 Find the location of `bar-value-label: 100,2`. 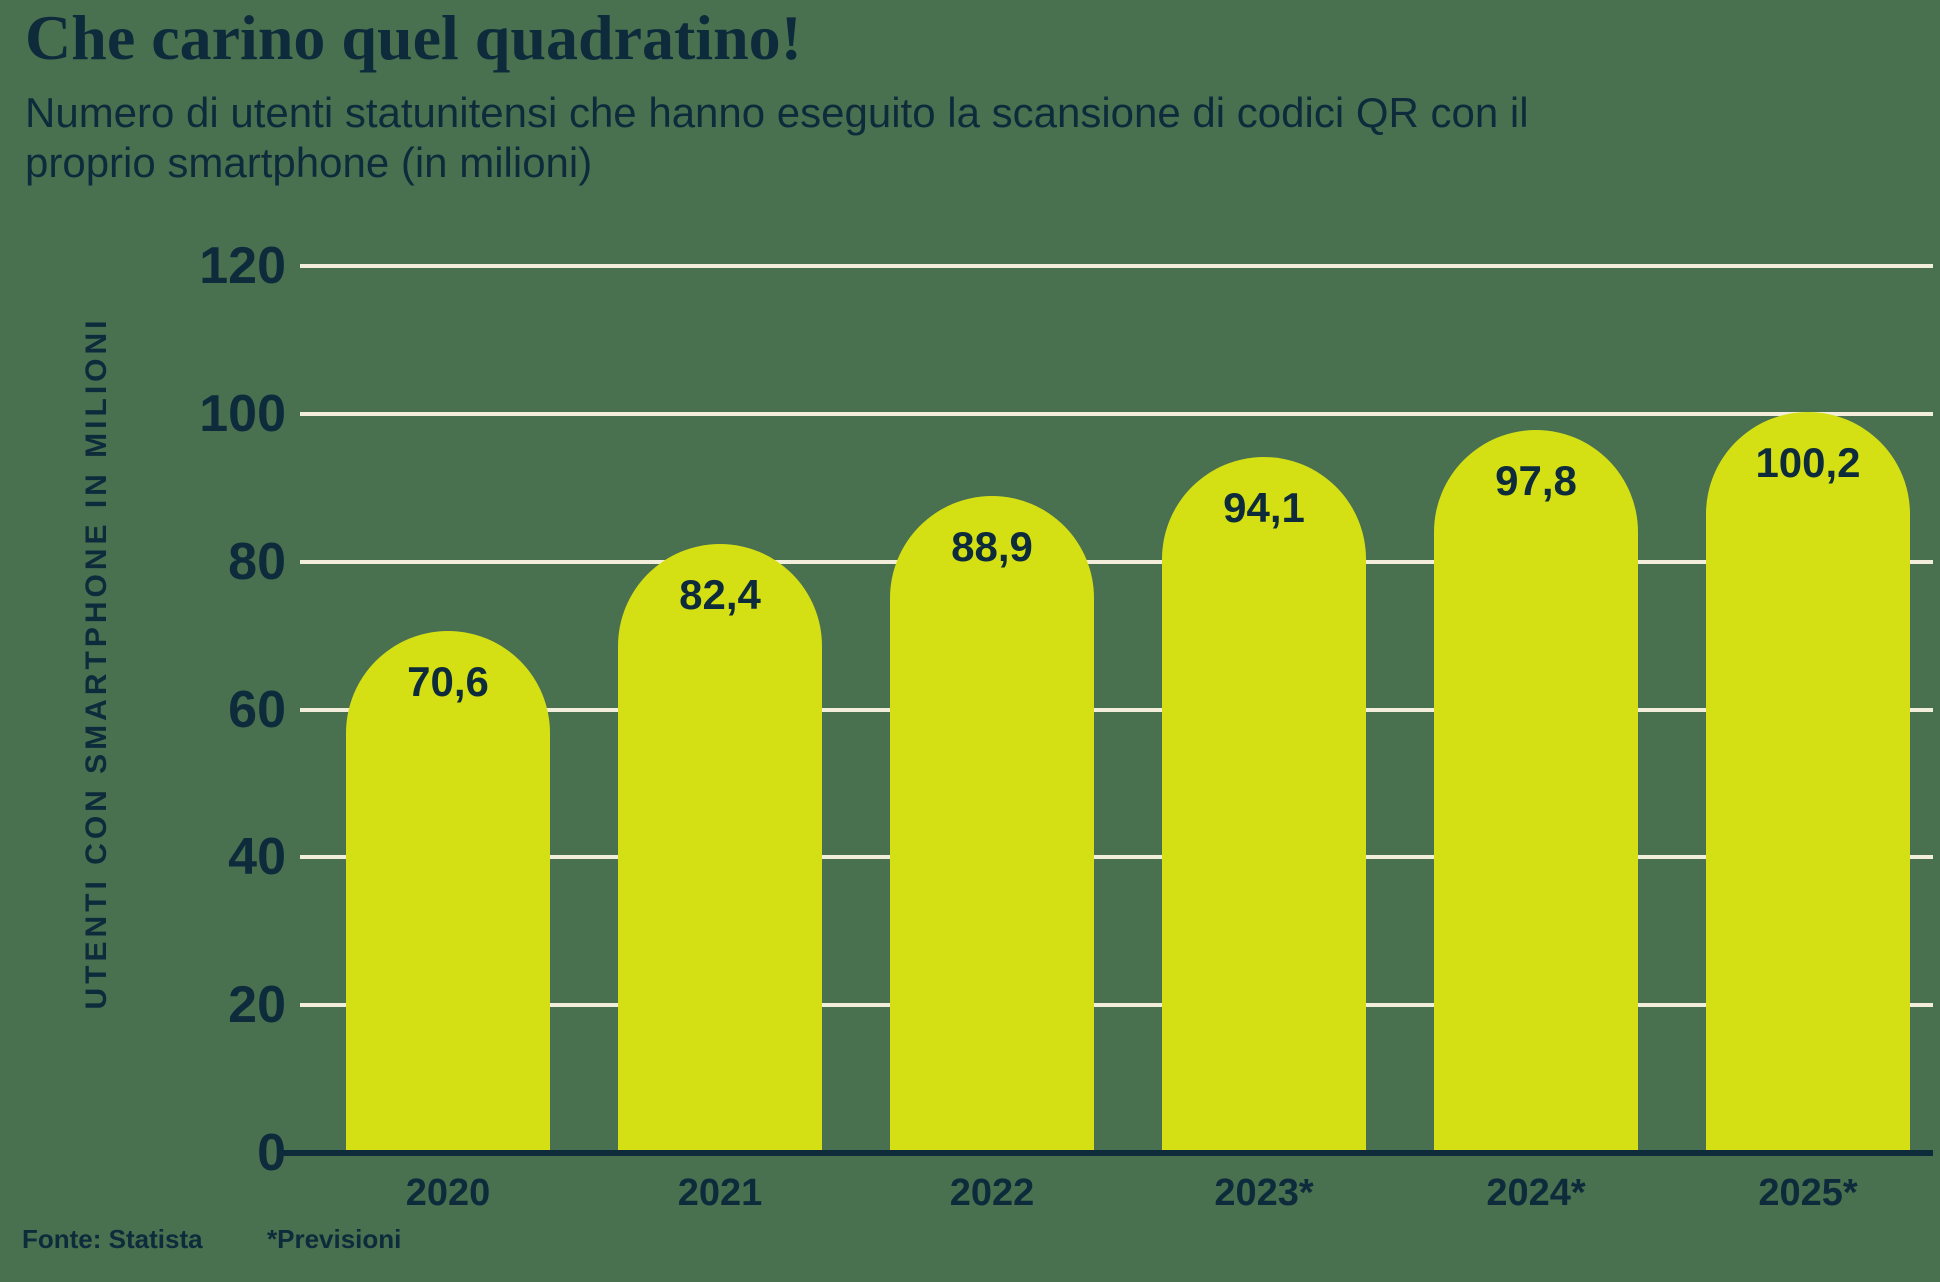

bar-value-label: 100,2 is located at coordinates (1808, 462).